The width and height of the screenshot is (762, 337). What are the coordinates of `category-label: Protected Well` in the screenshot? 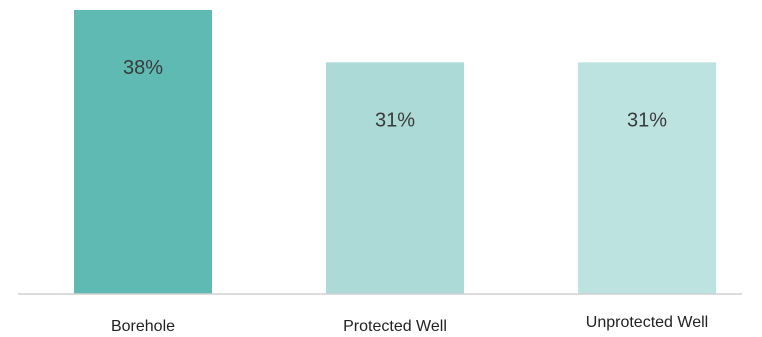 It's located at (395, 326).